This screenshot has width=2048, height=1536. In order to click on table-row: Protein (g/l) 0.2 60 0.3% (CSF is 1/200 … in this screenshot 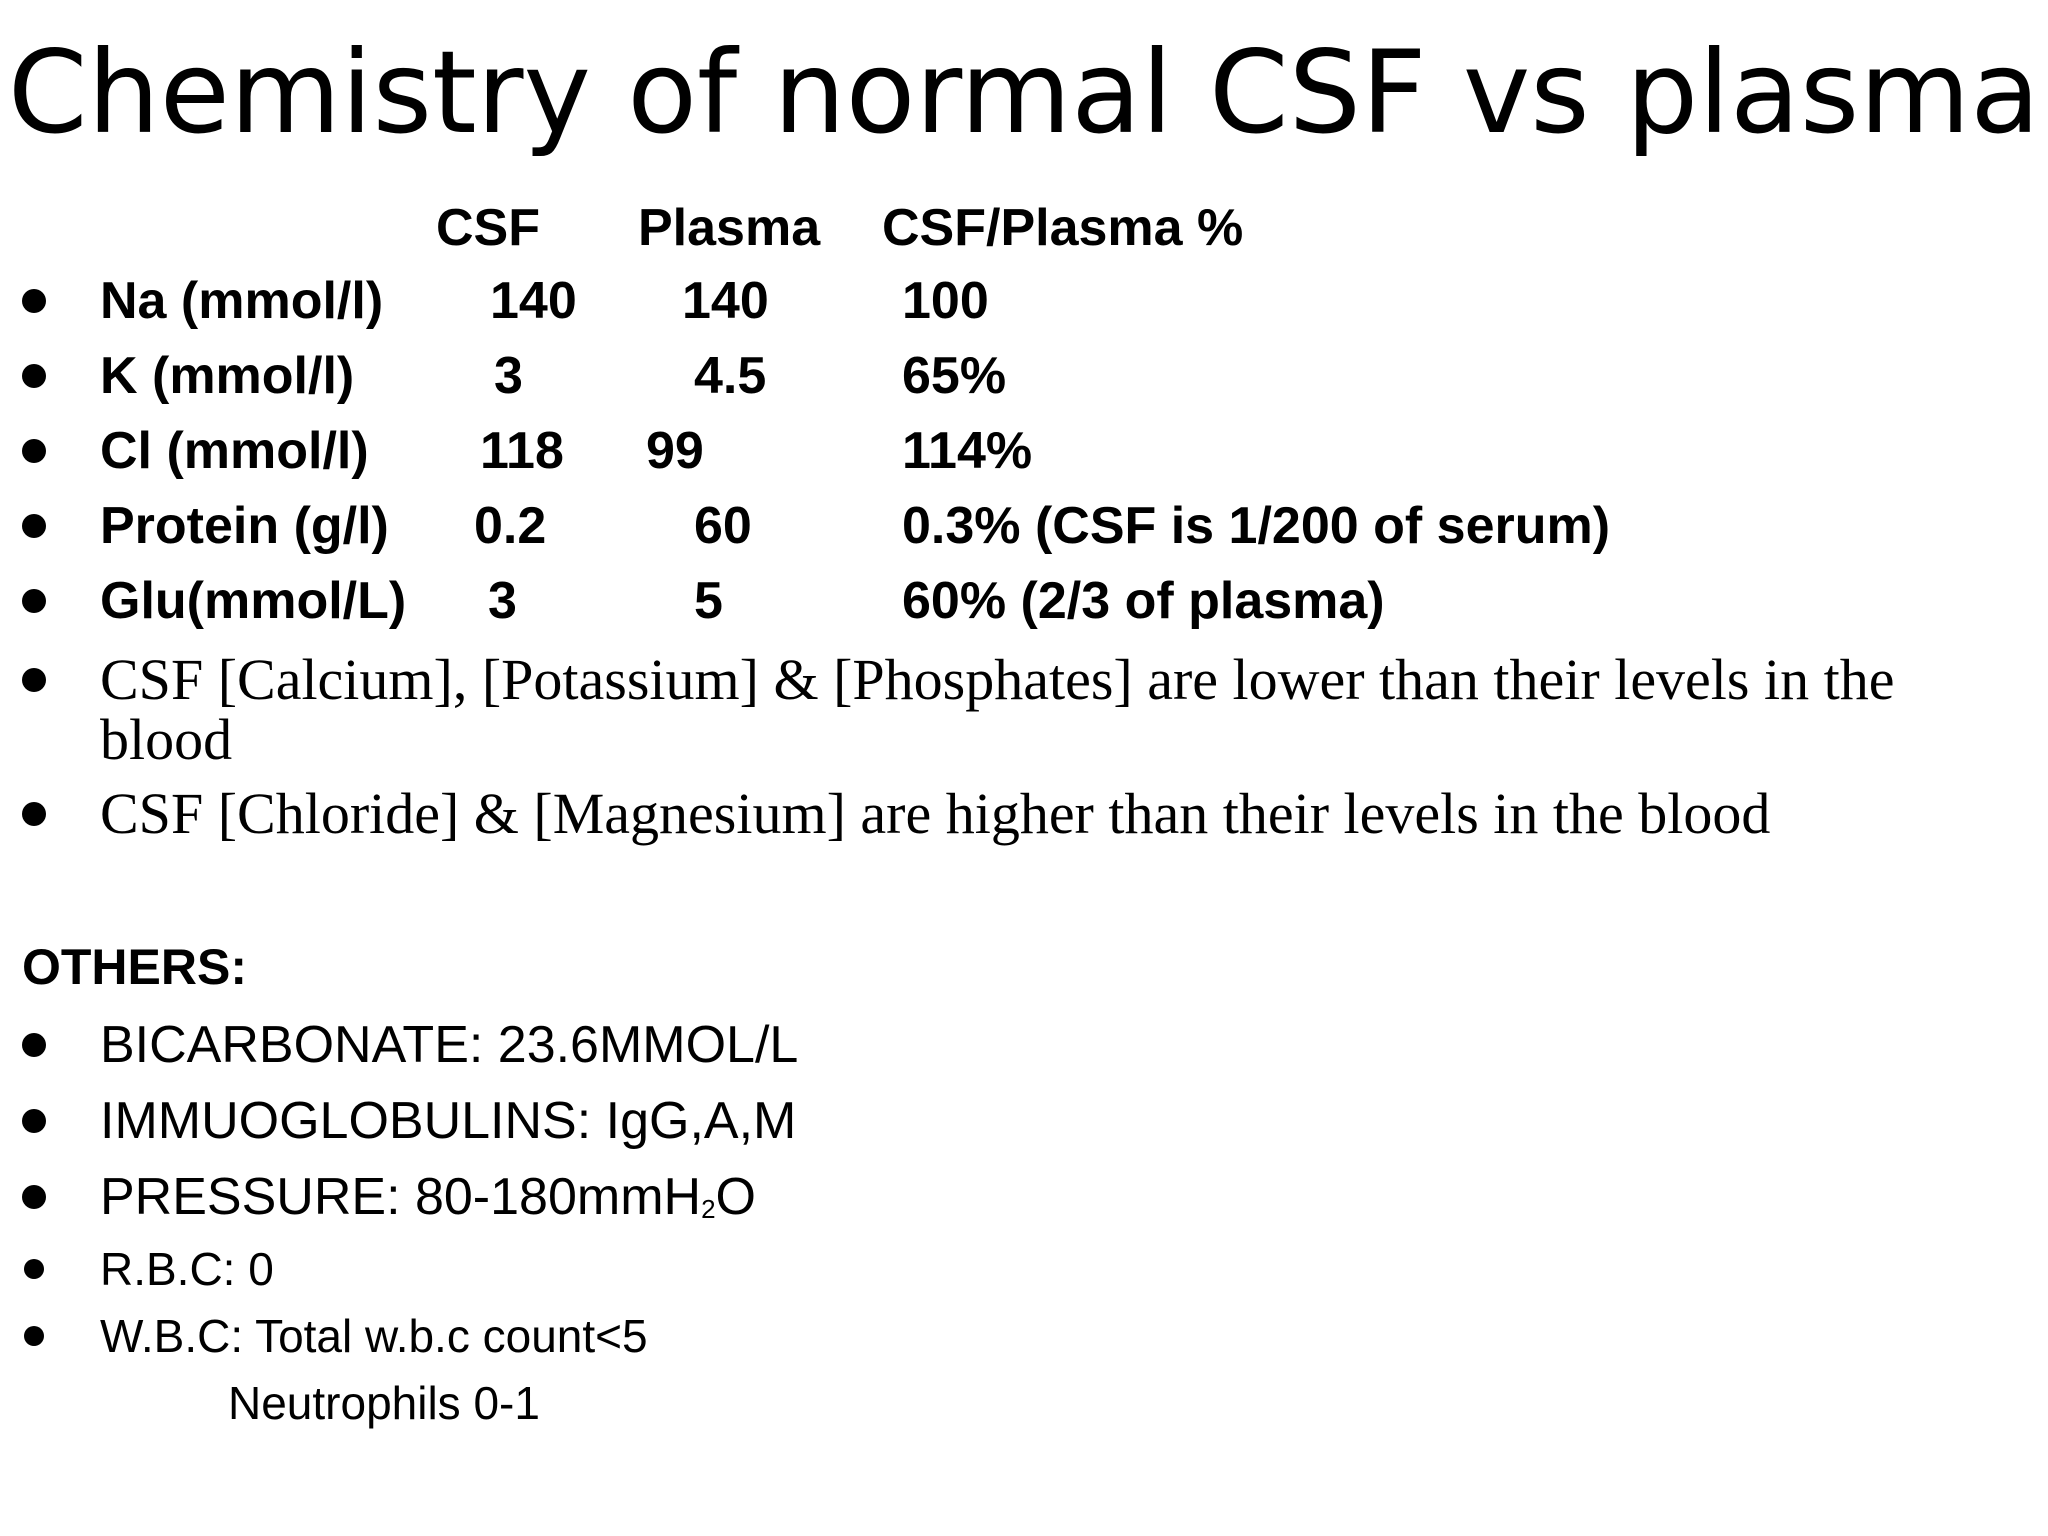, I will do `click(1024, 526)`.